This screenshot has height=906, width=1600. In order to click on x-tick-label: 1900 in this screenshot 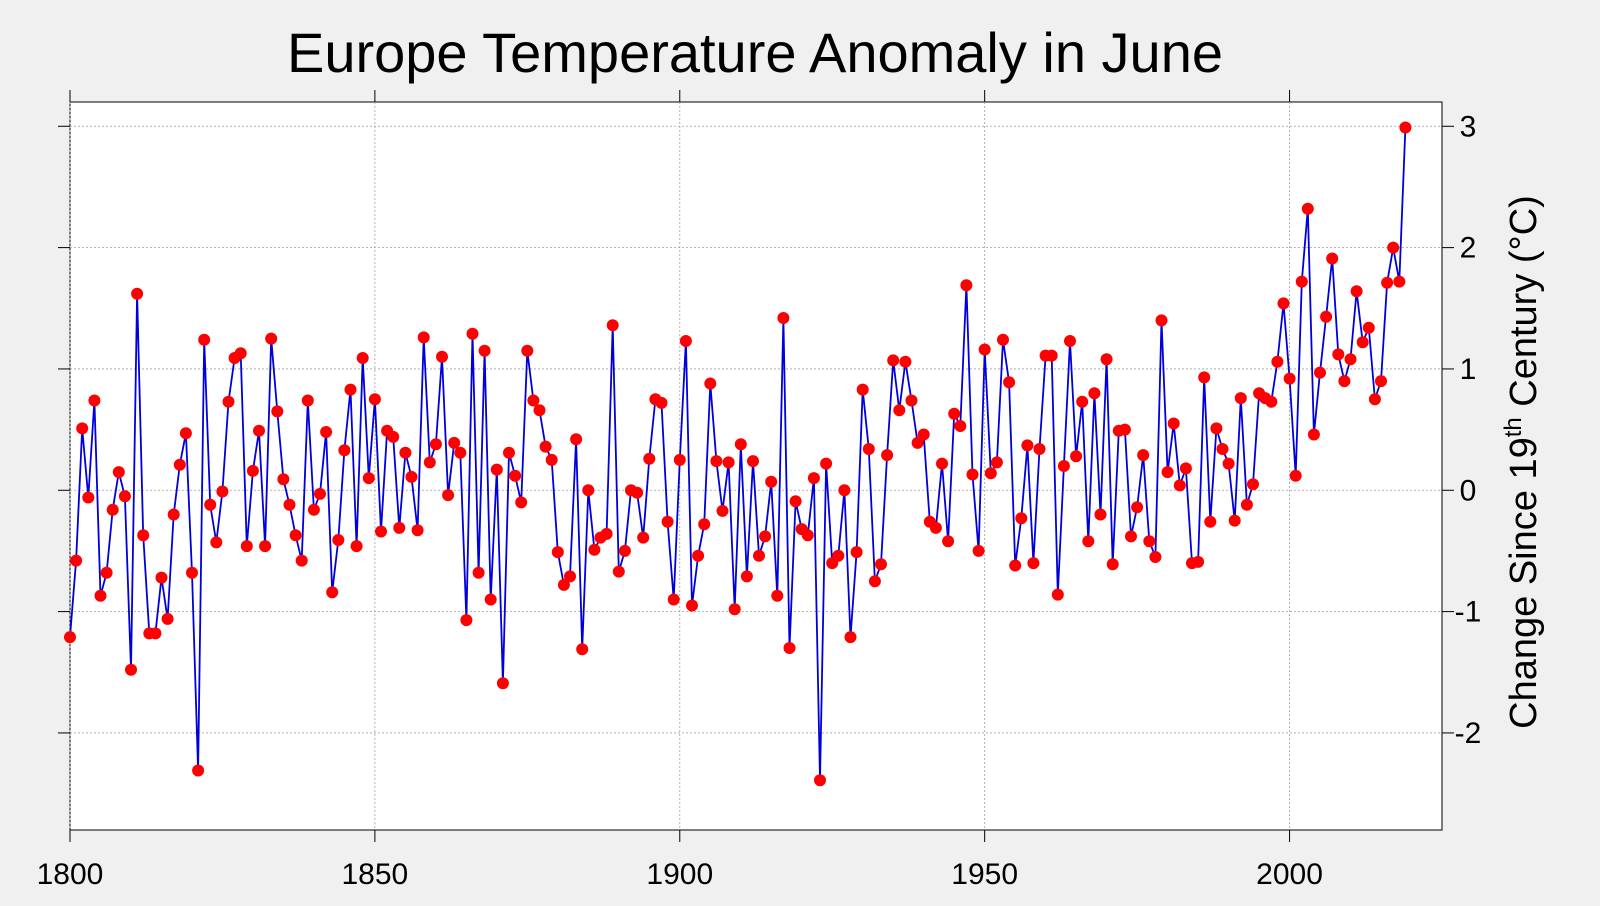, I will do `click(679, 874)`.